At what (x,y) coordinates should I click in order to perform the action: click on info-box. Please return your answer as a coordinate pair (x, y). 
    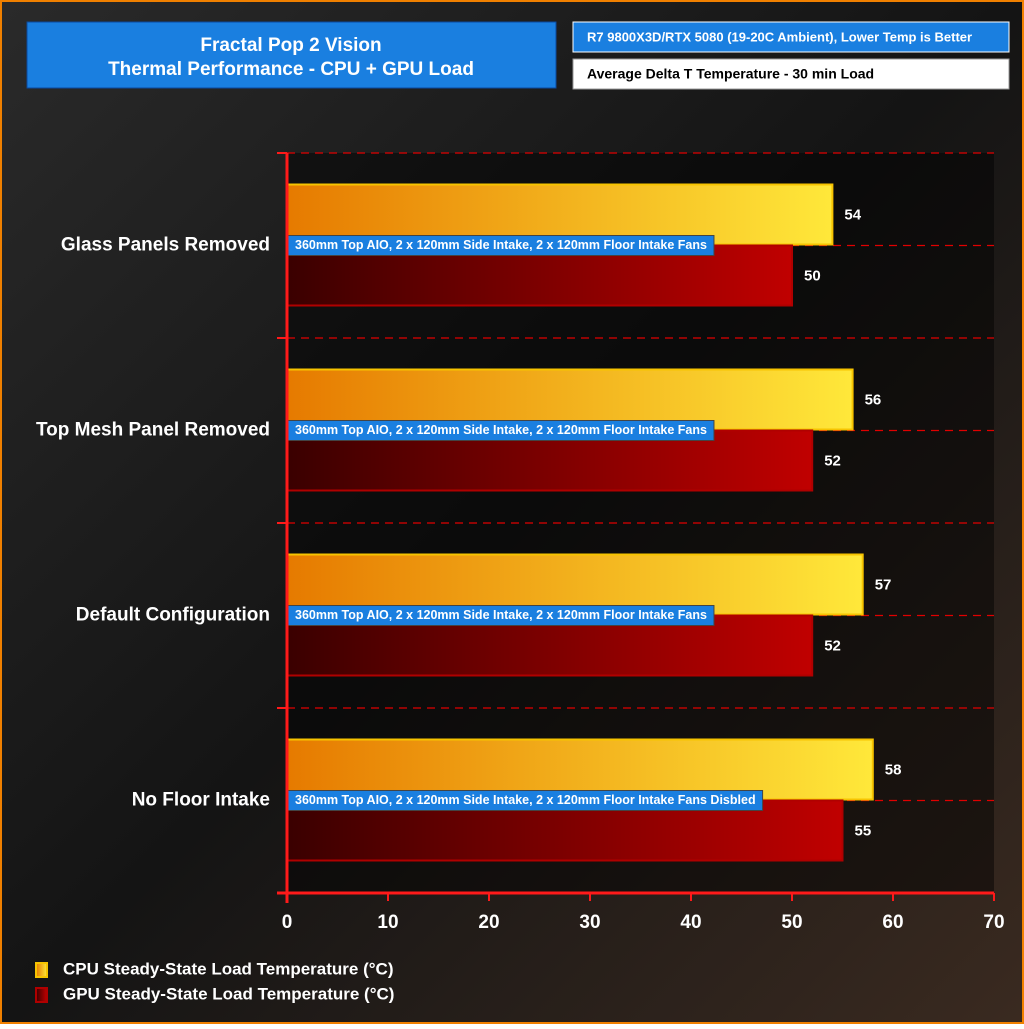
    Looking at the image, I should click on (791, 37).